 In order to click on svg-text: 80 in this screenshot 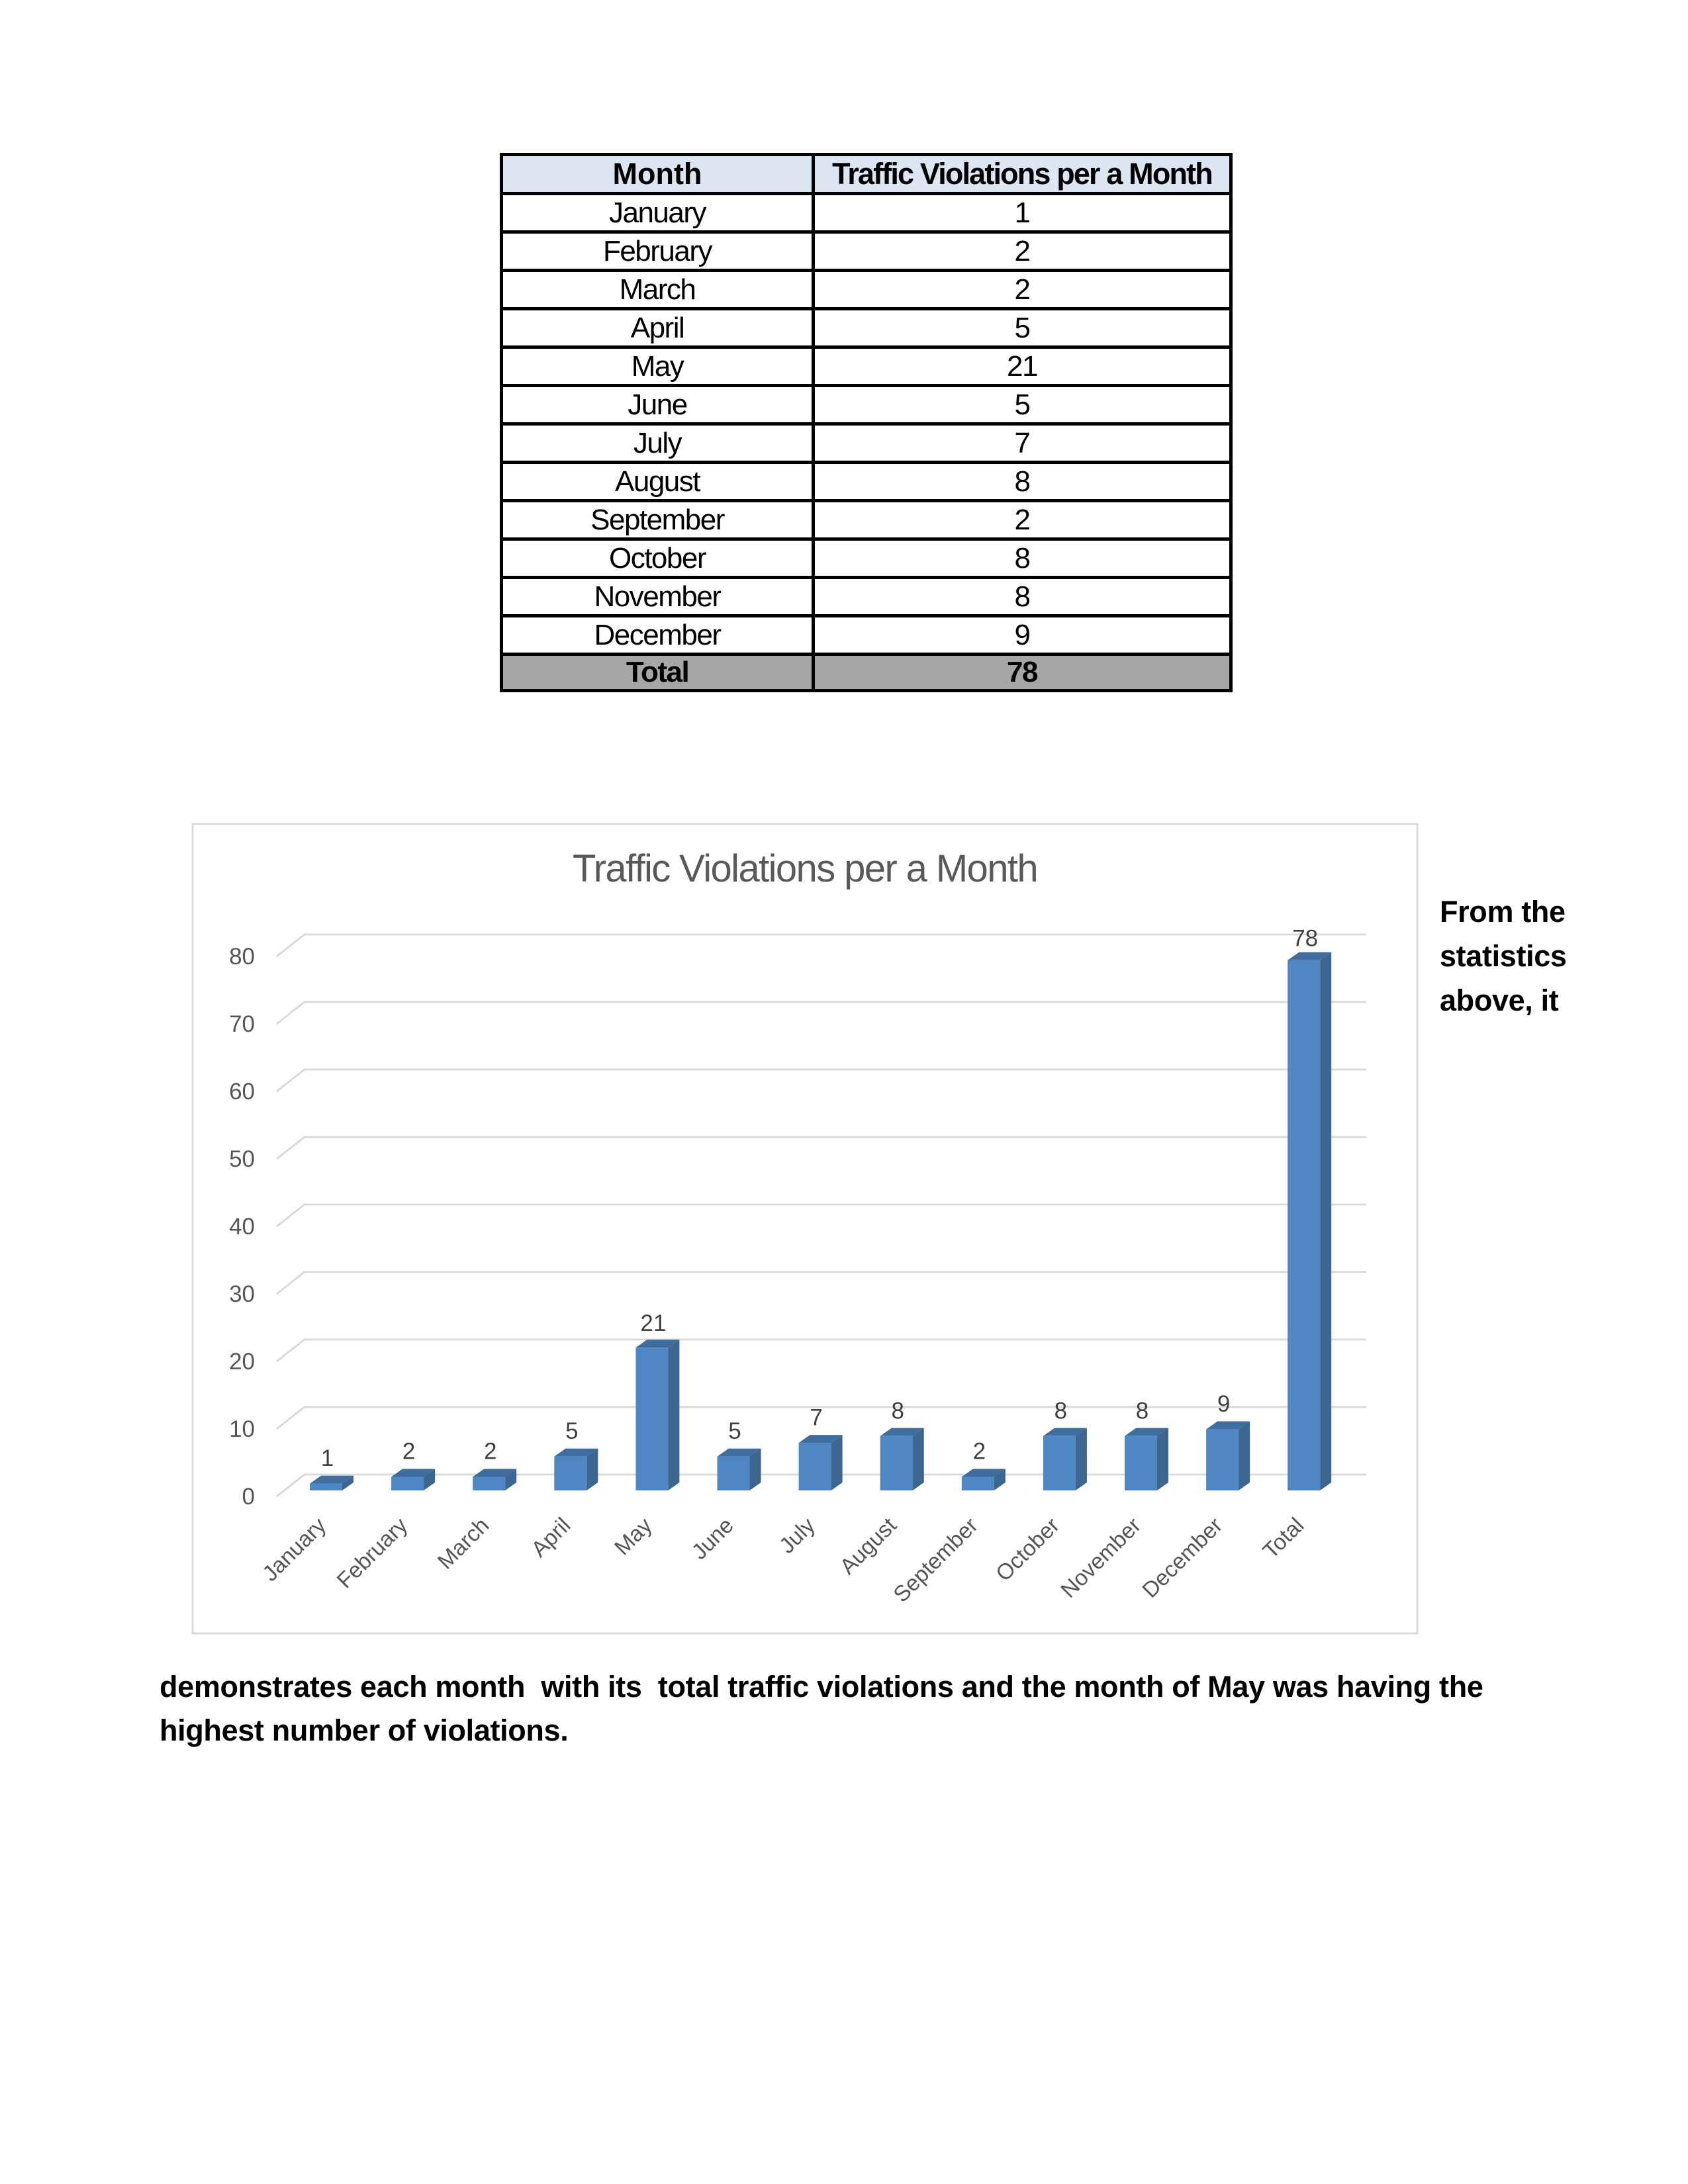, I will do `click(242, 957)`.